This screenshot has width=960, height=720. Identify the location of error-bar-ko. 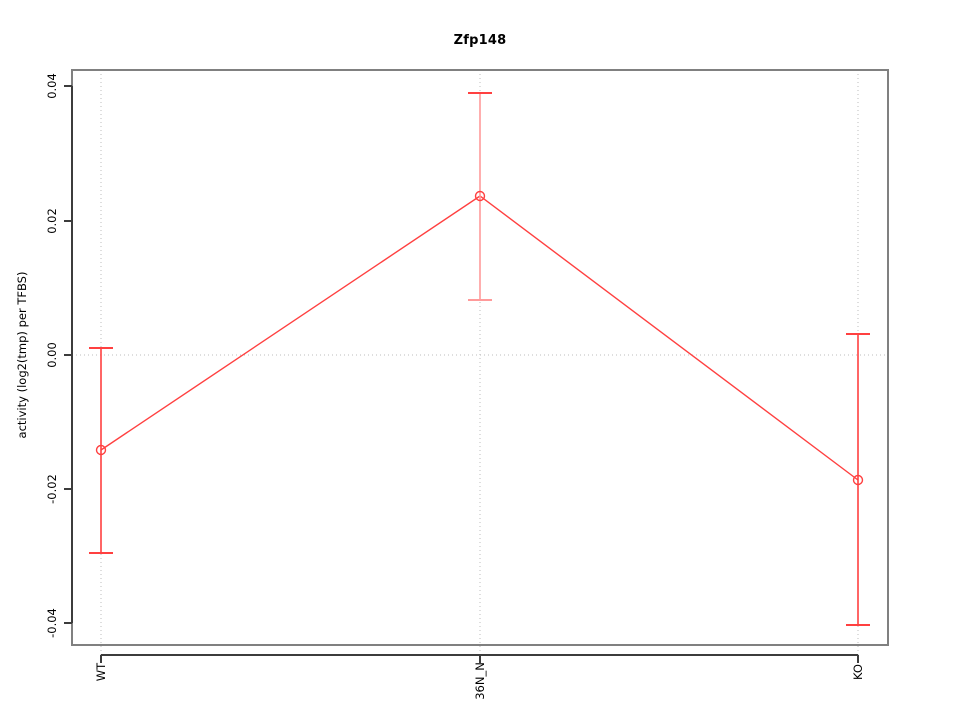
(858, 479).